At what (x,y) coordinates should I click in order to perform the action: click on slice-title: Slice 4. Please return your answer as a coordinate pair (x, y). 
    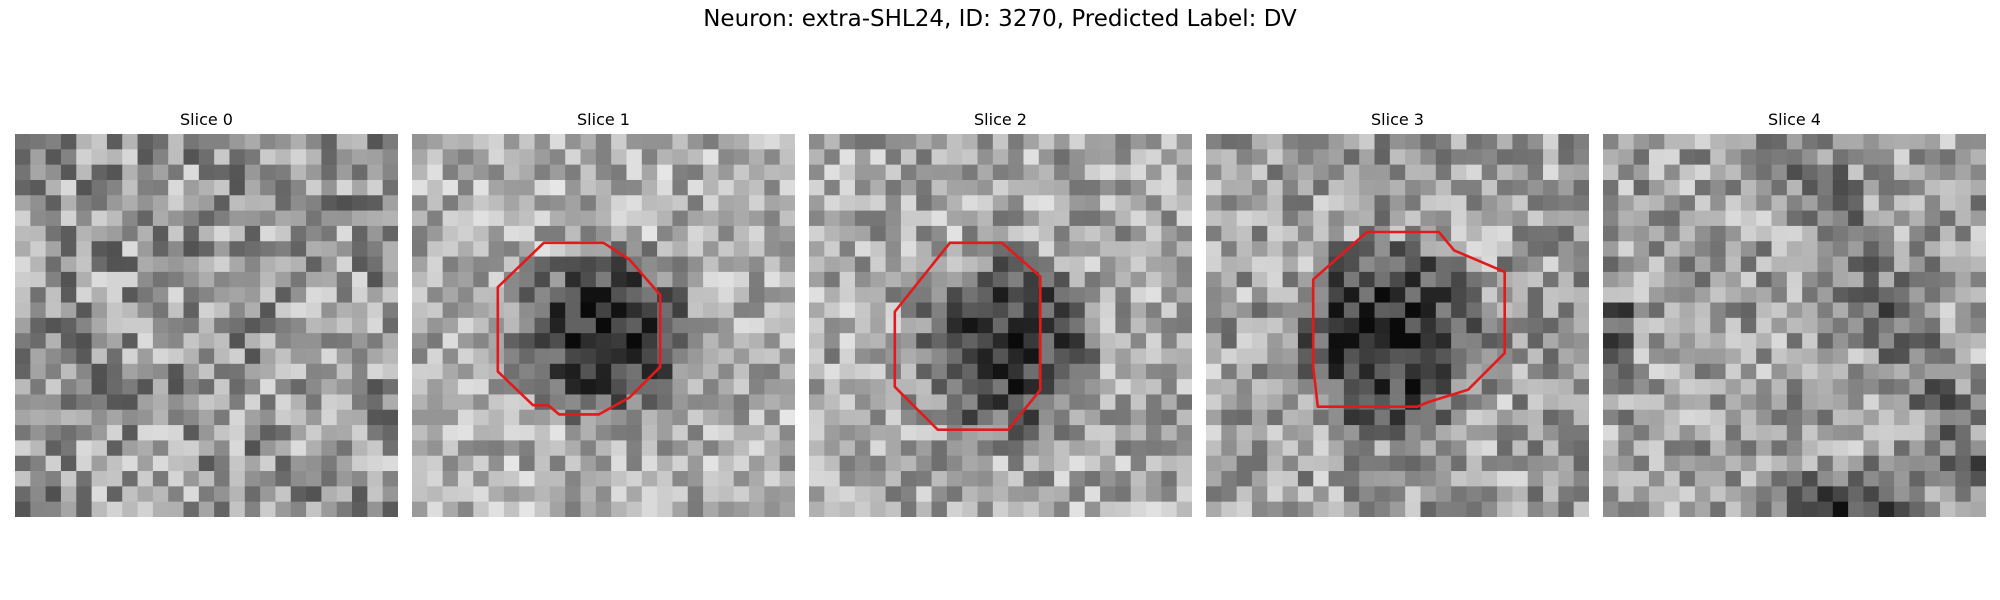
    Looking at the image, I should click on (1794, 119).